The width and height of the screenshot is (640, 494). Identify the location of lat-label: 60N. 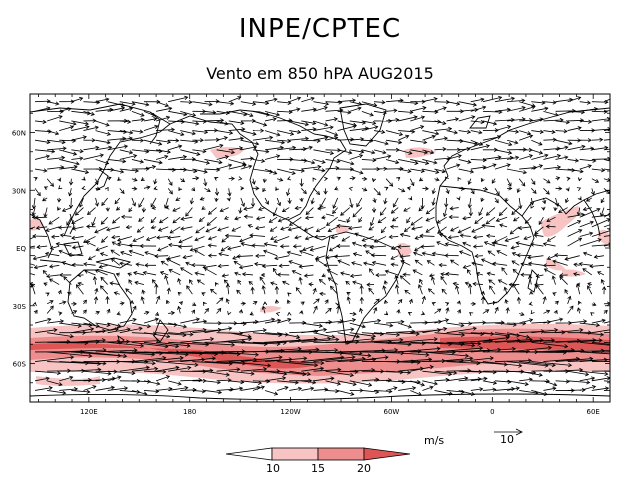
(19, 134).